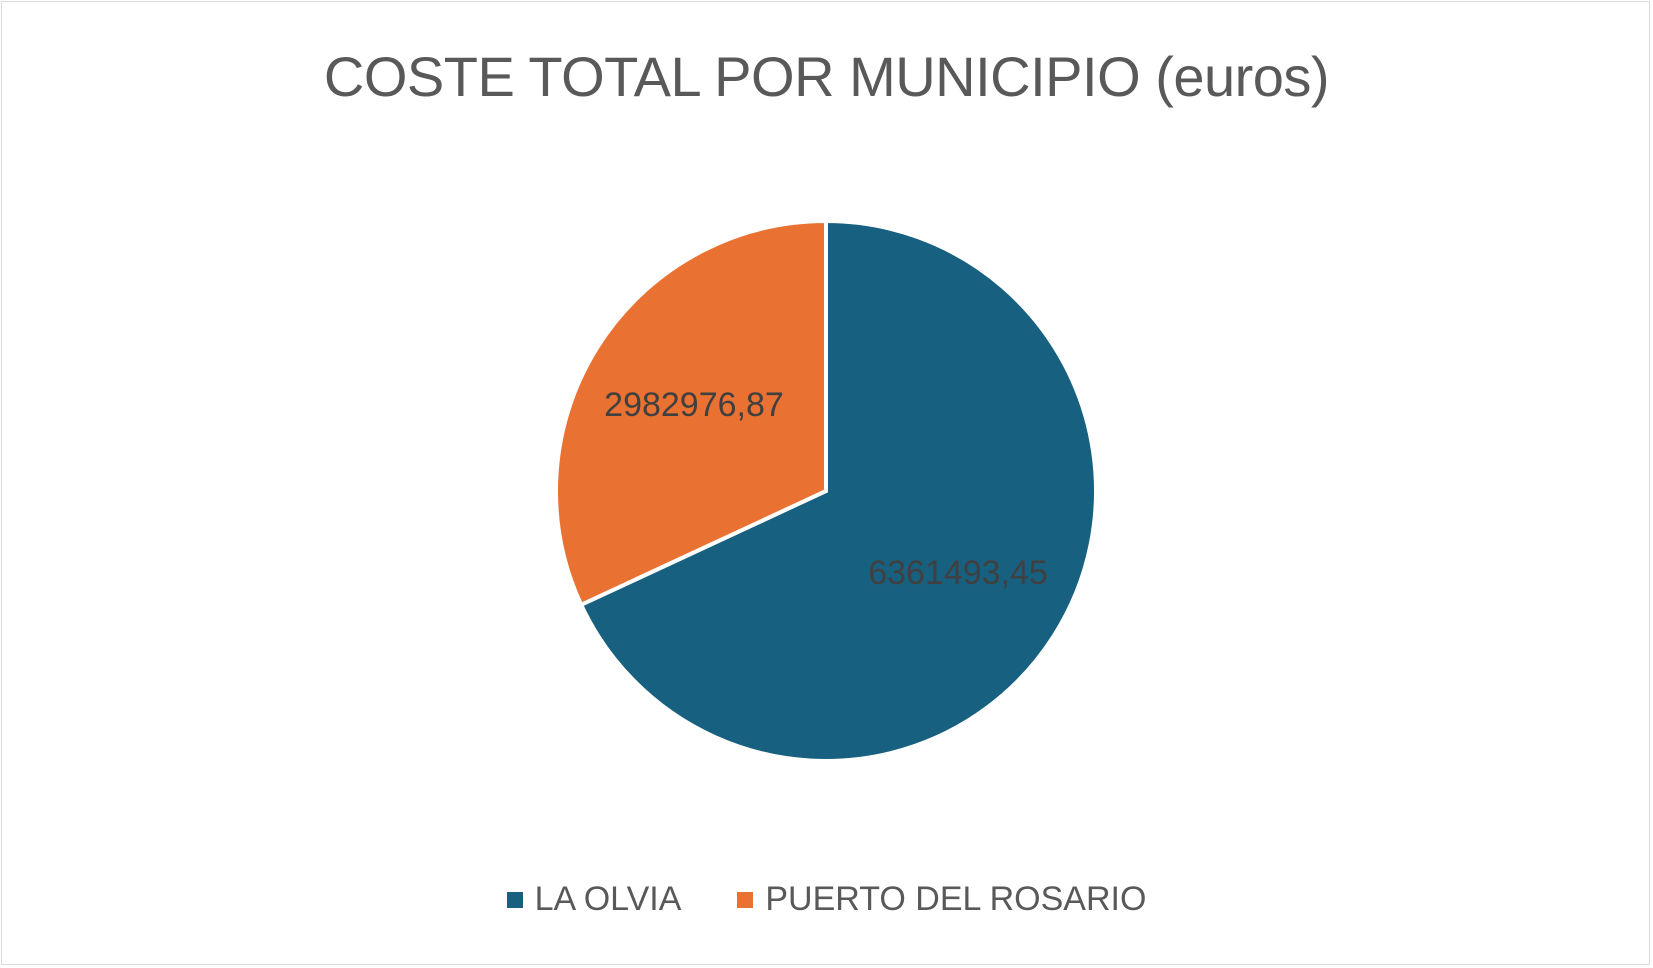  I want to click on data-label-puerto-del-rosario: 2982976,87, so click(694, 405).